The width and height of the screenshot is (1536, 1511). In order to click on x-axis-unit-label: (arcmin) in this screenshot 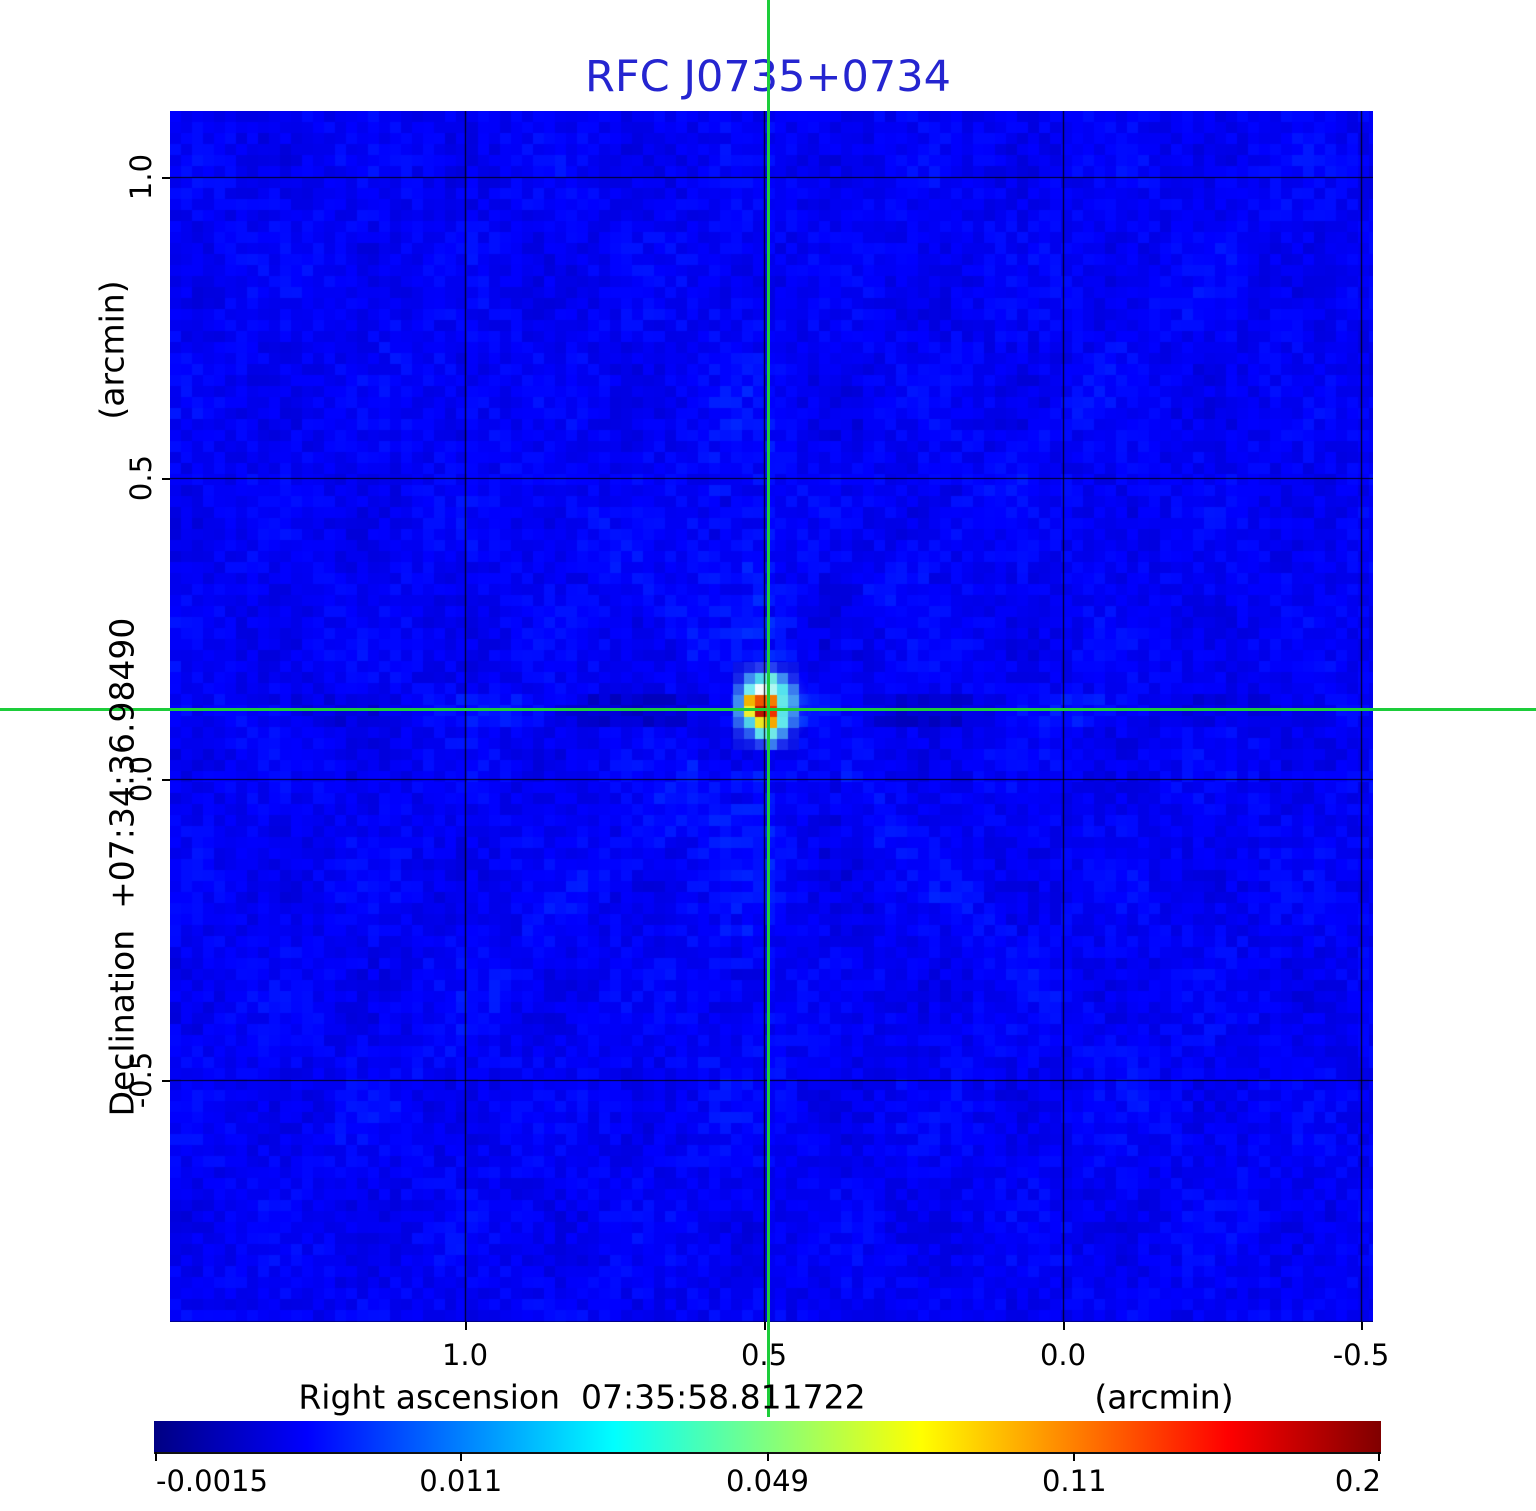, I will do `click(1164, 1397)`.